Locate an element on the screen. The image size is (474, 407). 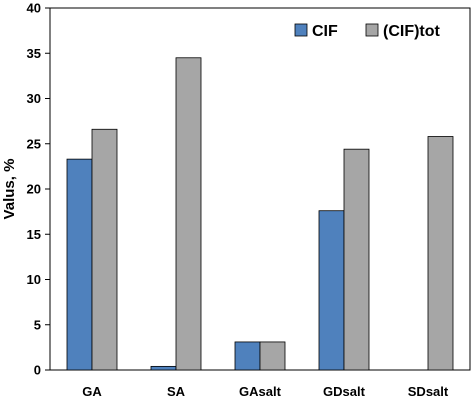
bar-cif-gdsalt is located at coordinates (331, 290).